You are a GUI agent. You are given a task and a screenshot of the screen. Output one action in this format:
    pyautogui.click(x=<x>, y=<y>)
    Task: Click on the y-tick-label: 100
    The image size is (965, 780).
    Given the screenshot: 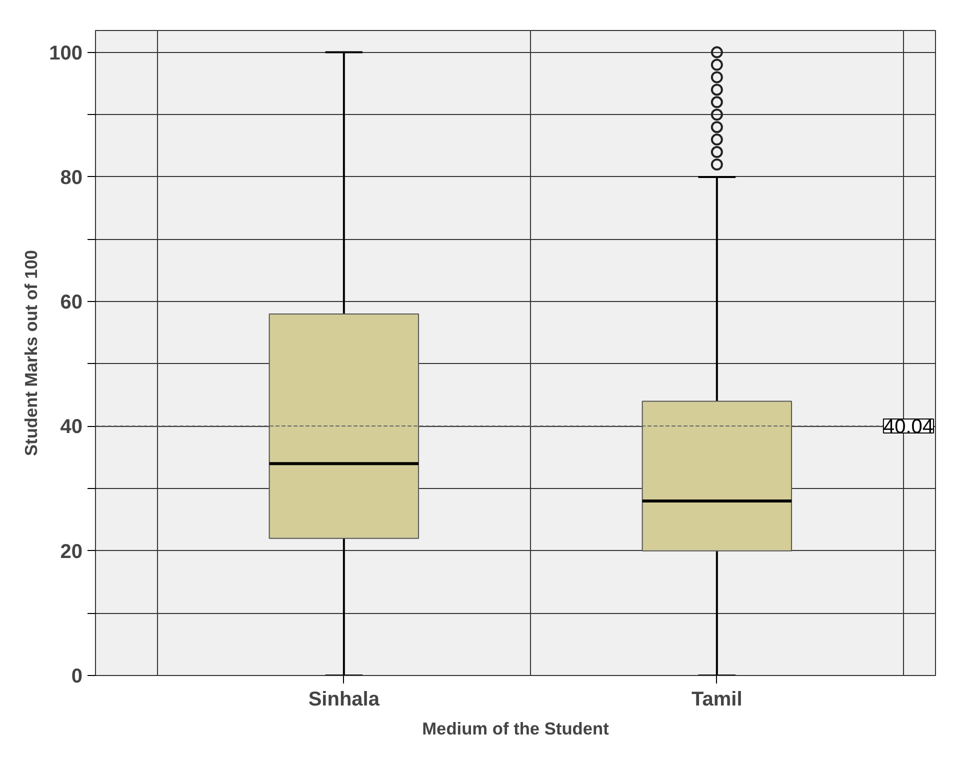 What is the action you would take?
    pyautogui.click(x=66, y=53)
    